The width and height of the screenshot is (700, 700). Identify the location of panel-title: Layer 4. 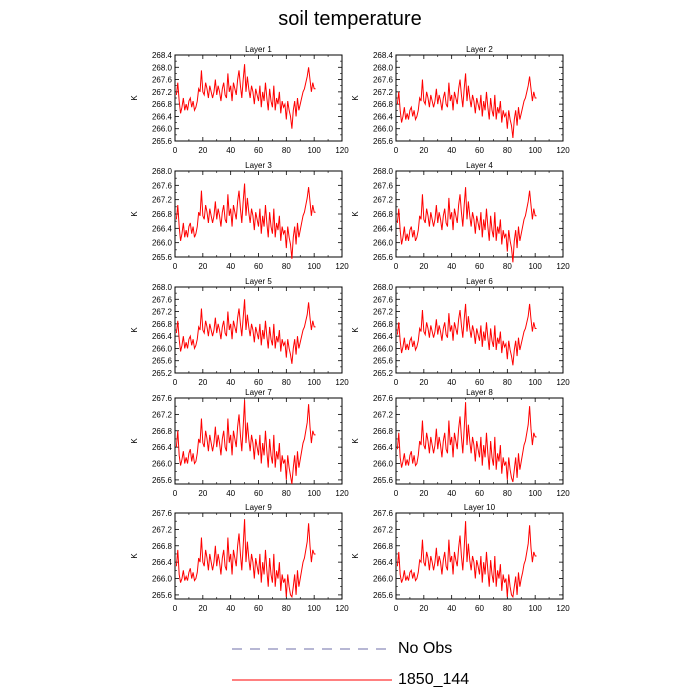
(479, 165).